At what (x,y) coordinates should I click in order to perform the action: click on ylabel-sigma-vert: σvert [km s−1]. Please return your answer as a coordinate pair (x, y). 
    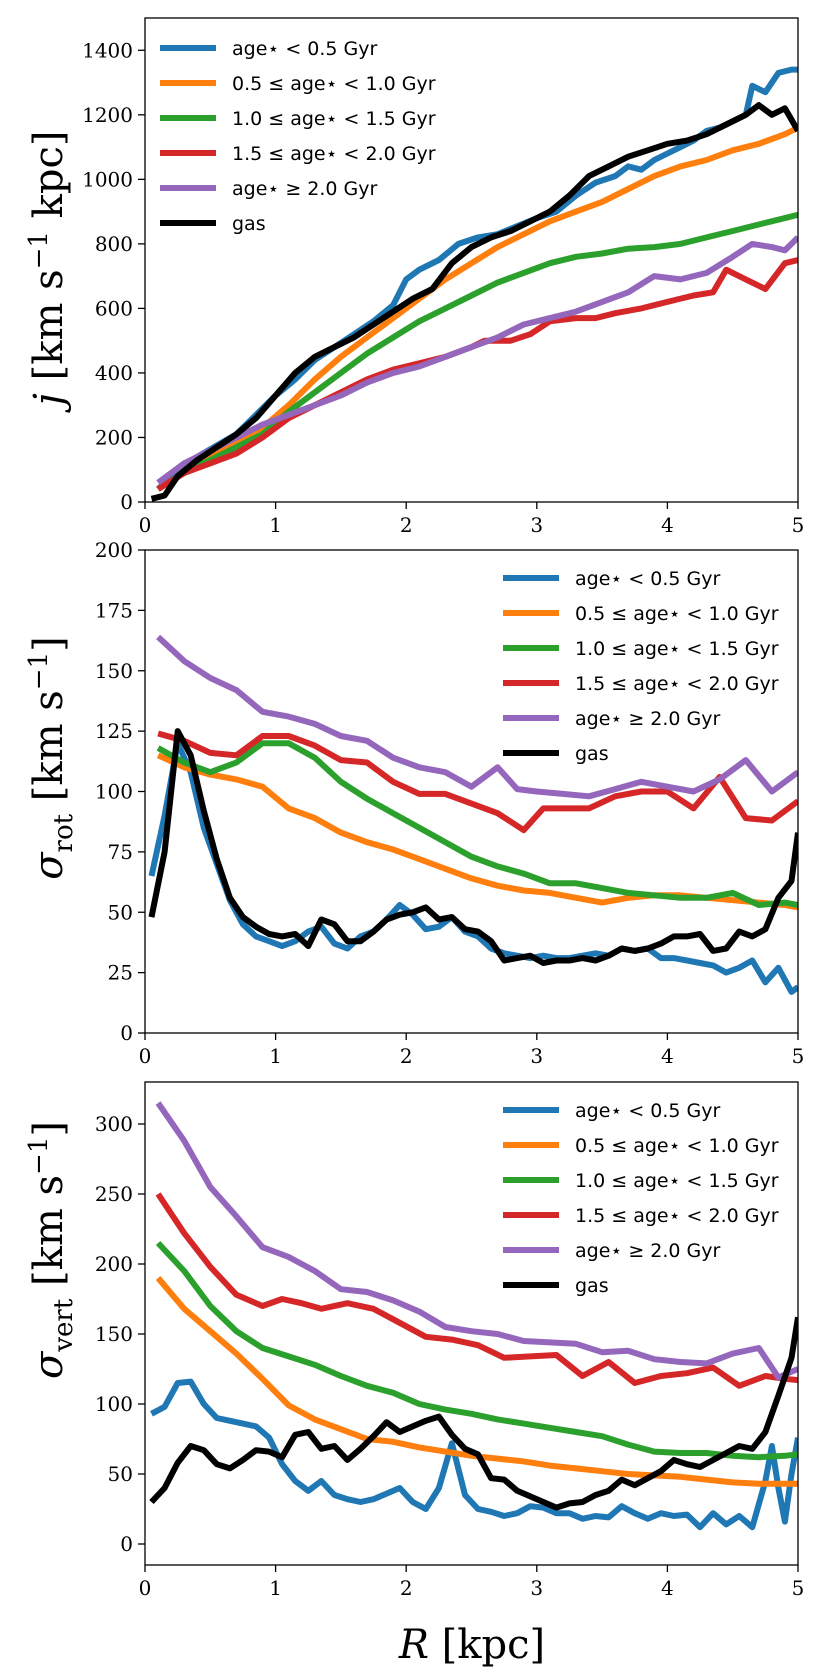
    Looking at the image, I should click on (51, 1250).